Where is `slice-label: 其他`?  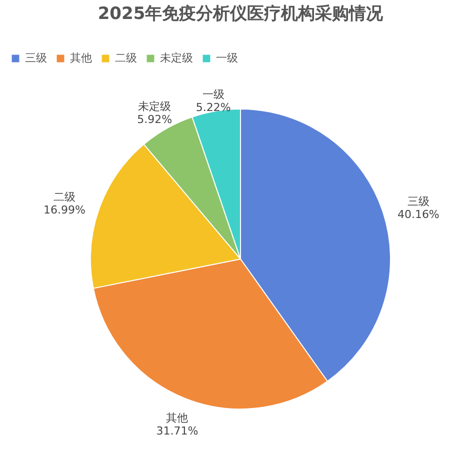 slice-label: 其他 is located at coordinates (177, 417).